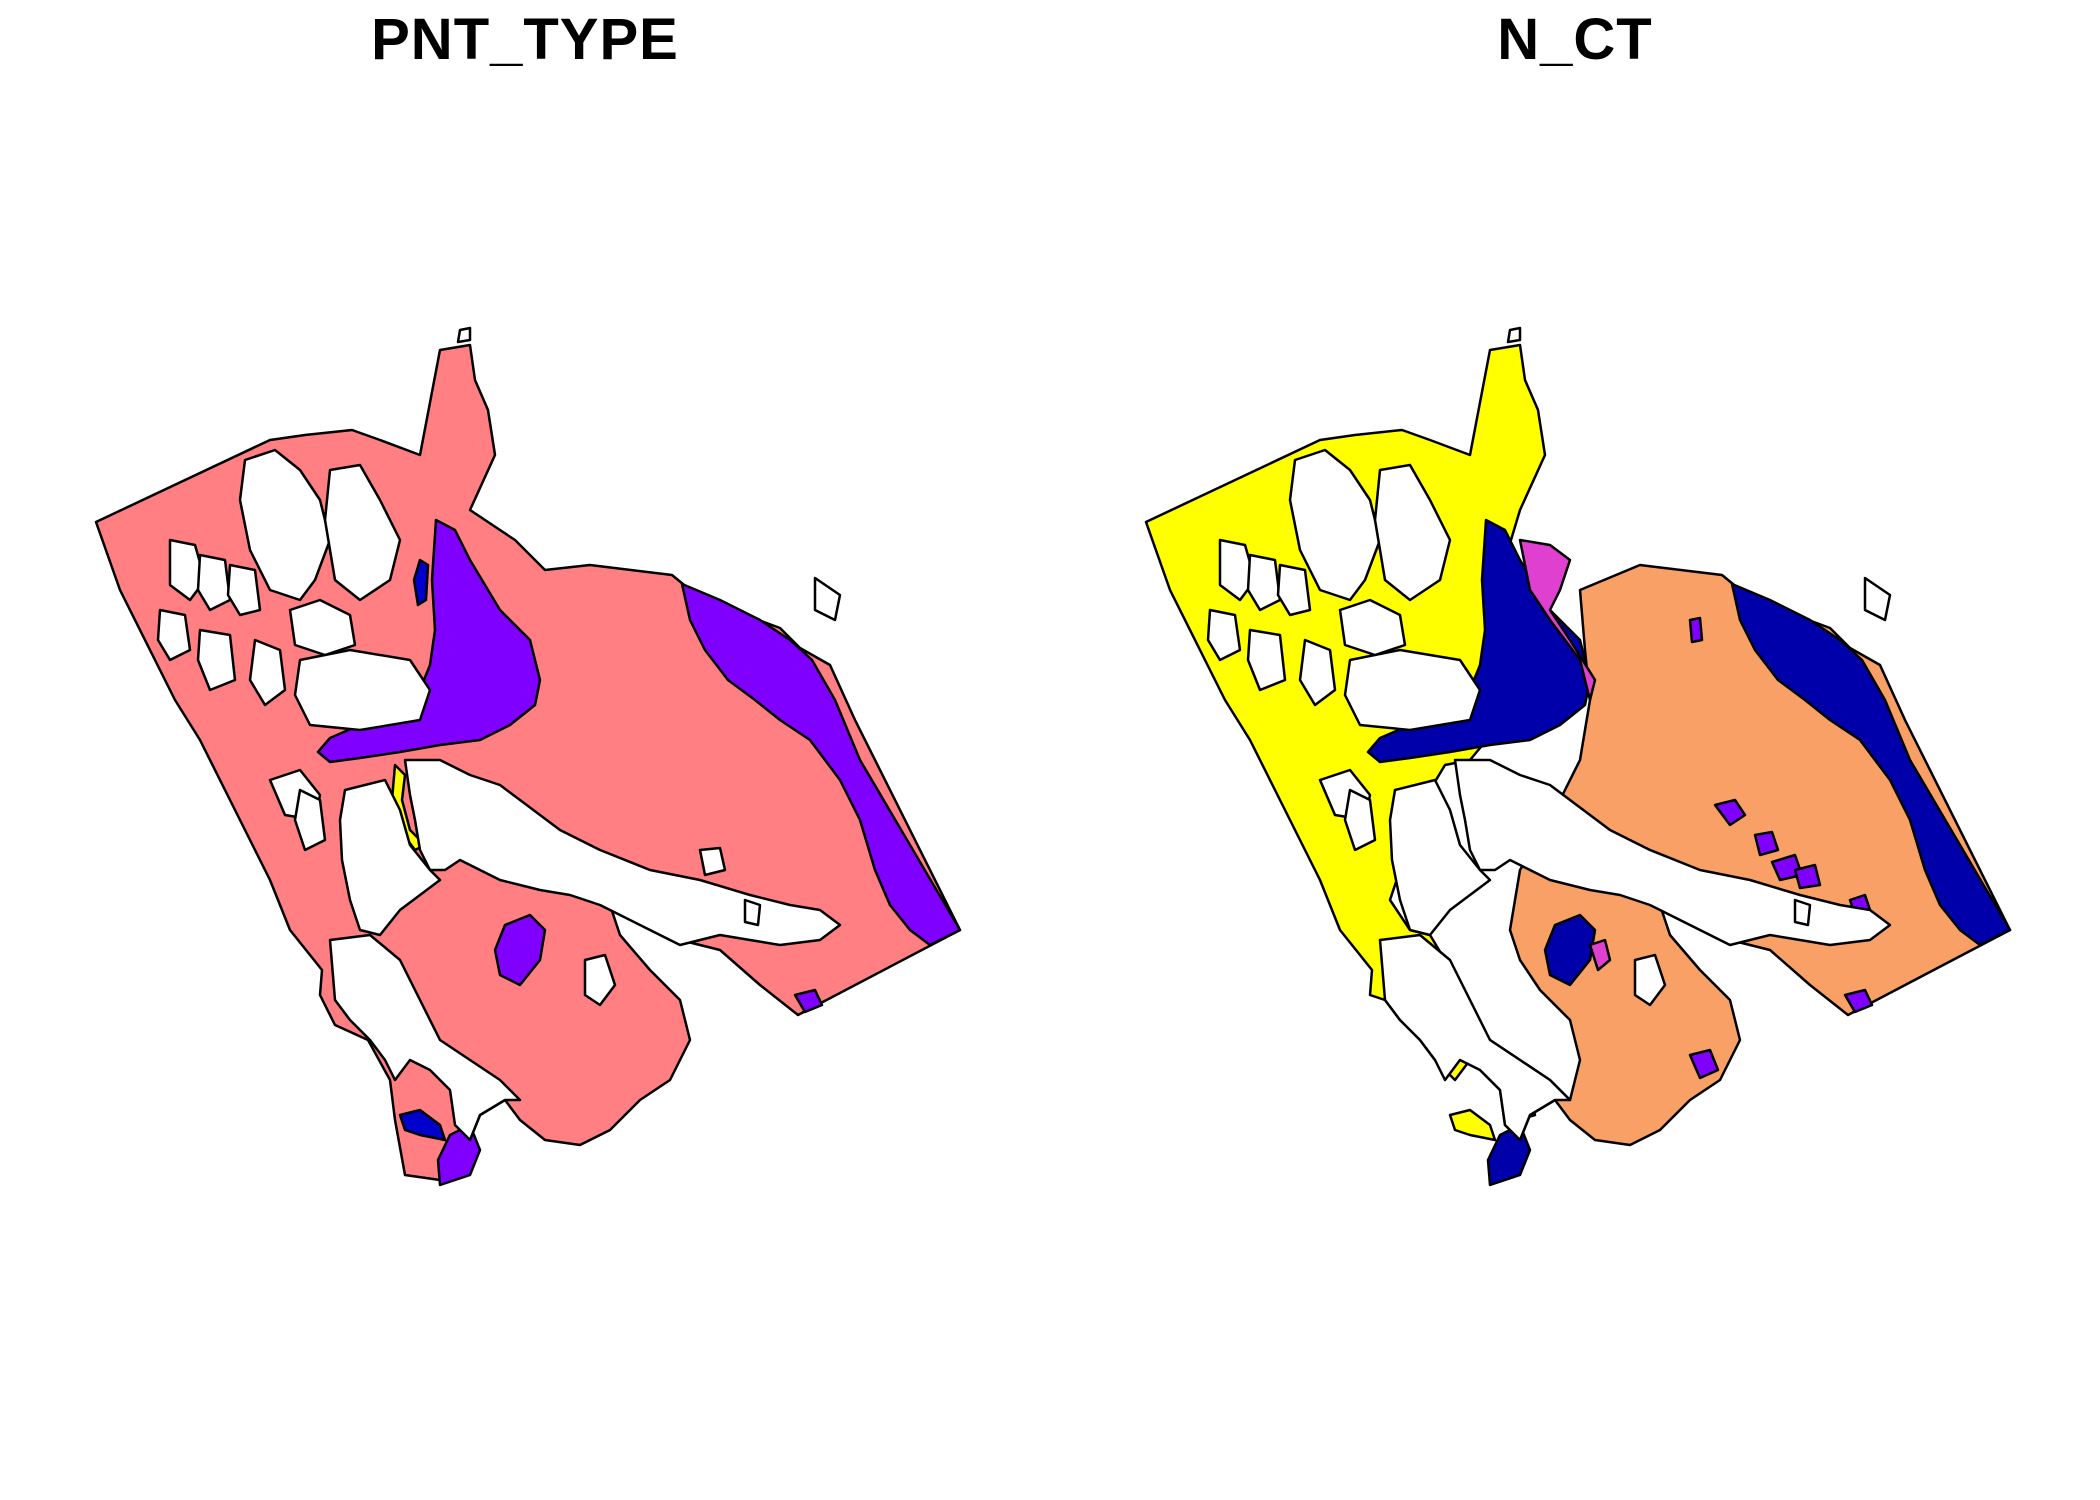  What do you see at coordinates (1557, 620) in the screenshot?
I see `region-pink` at bounding box center [1557, 620].